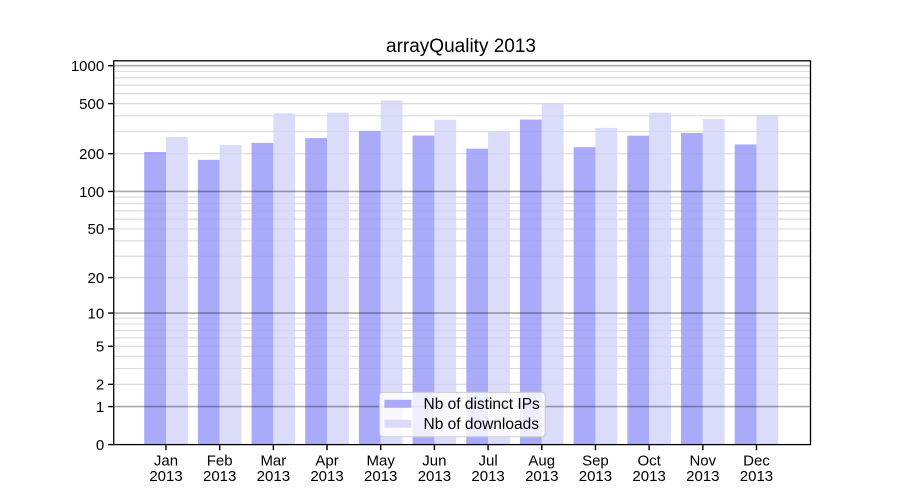  What do you see at coordinates (87, 66) in the screenshot?
I see `svg-text: 1000` at bounding box center [87, 66].